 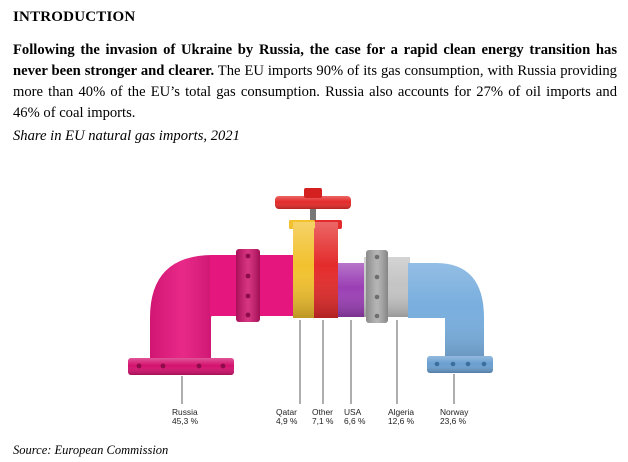 I want to click on value-other: 7,1 %, so click(x=323, y=421).